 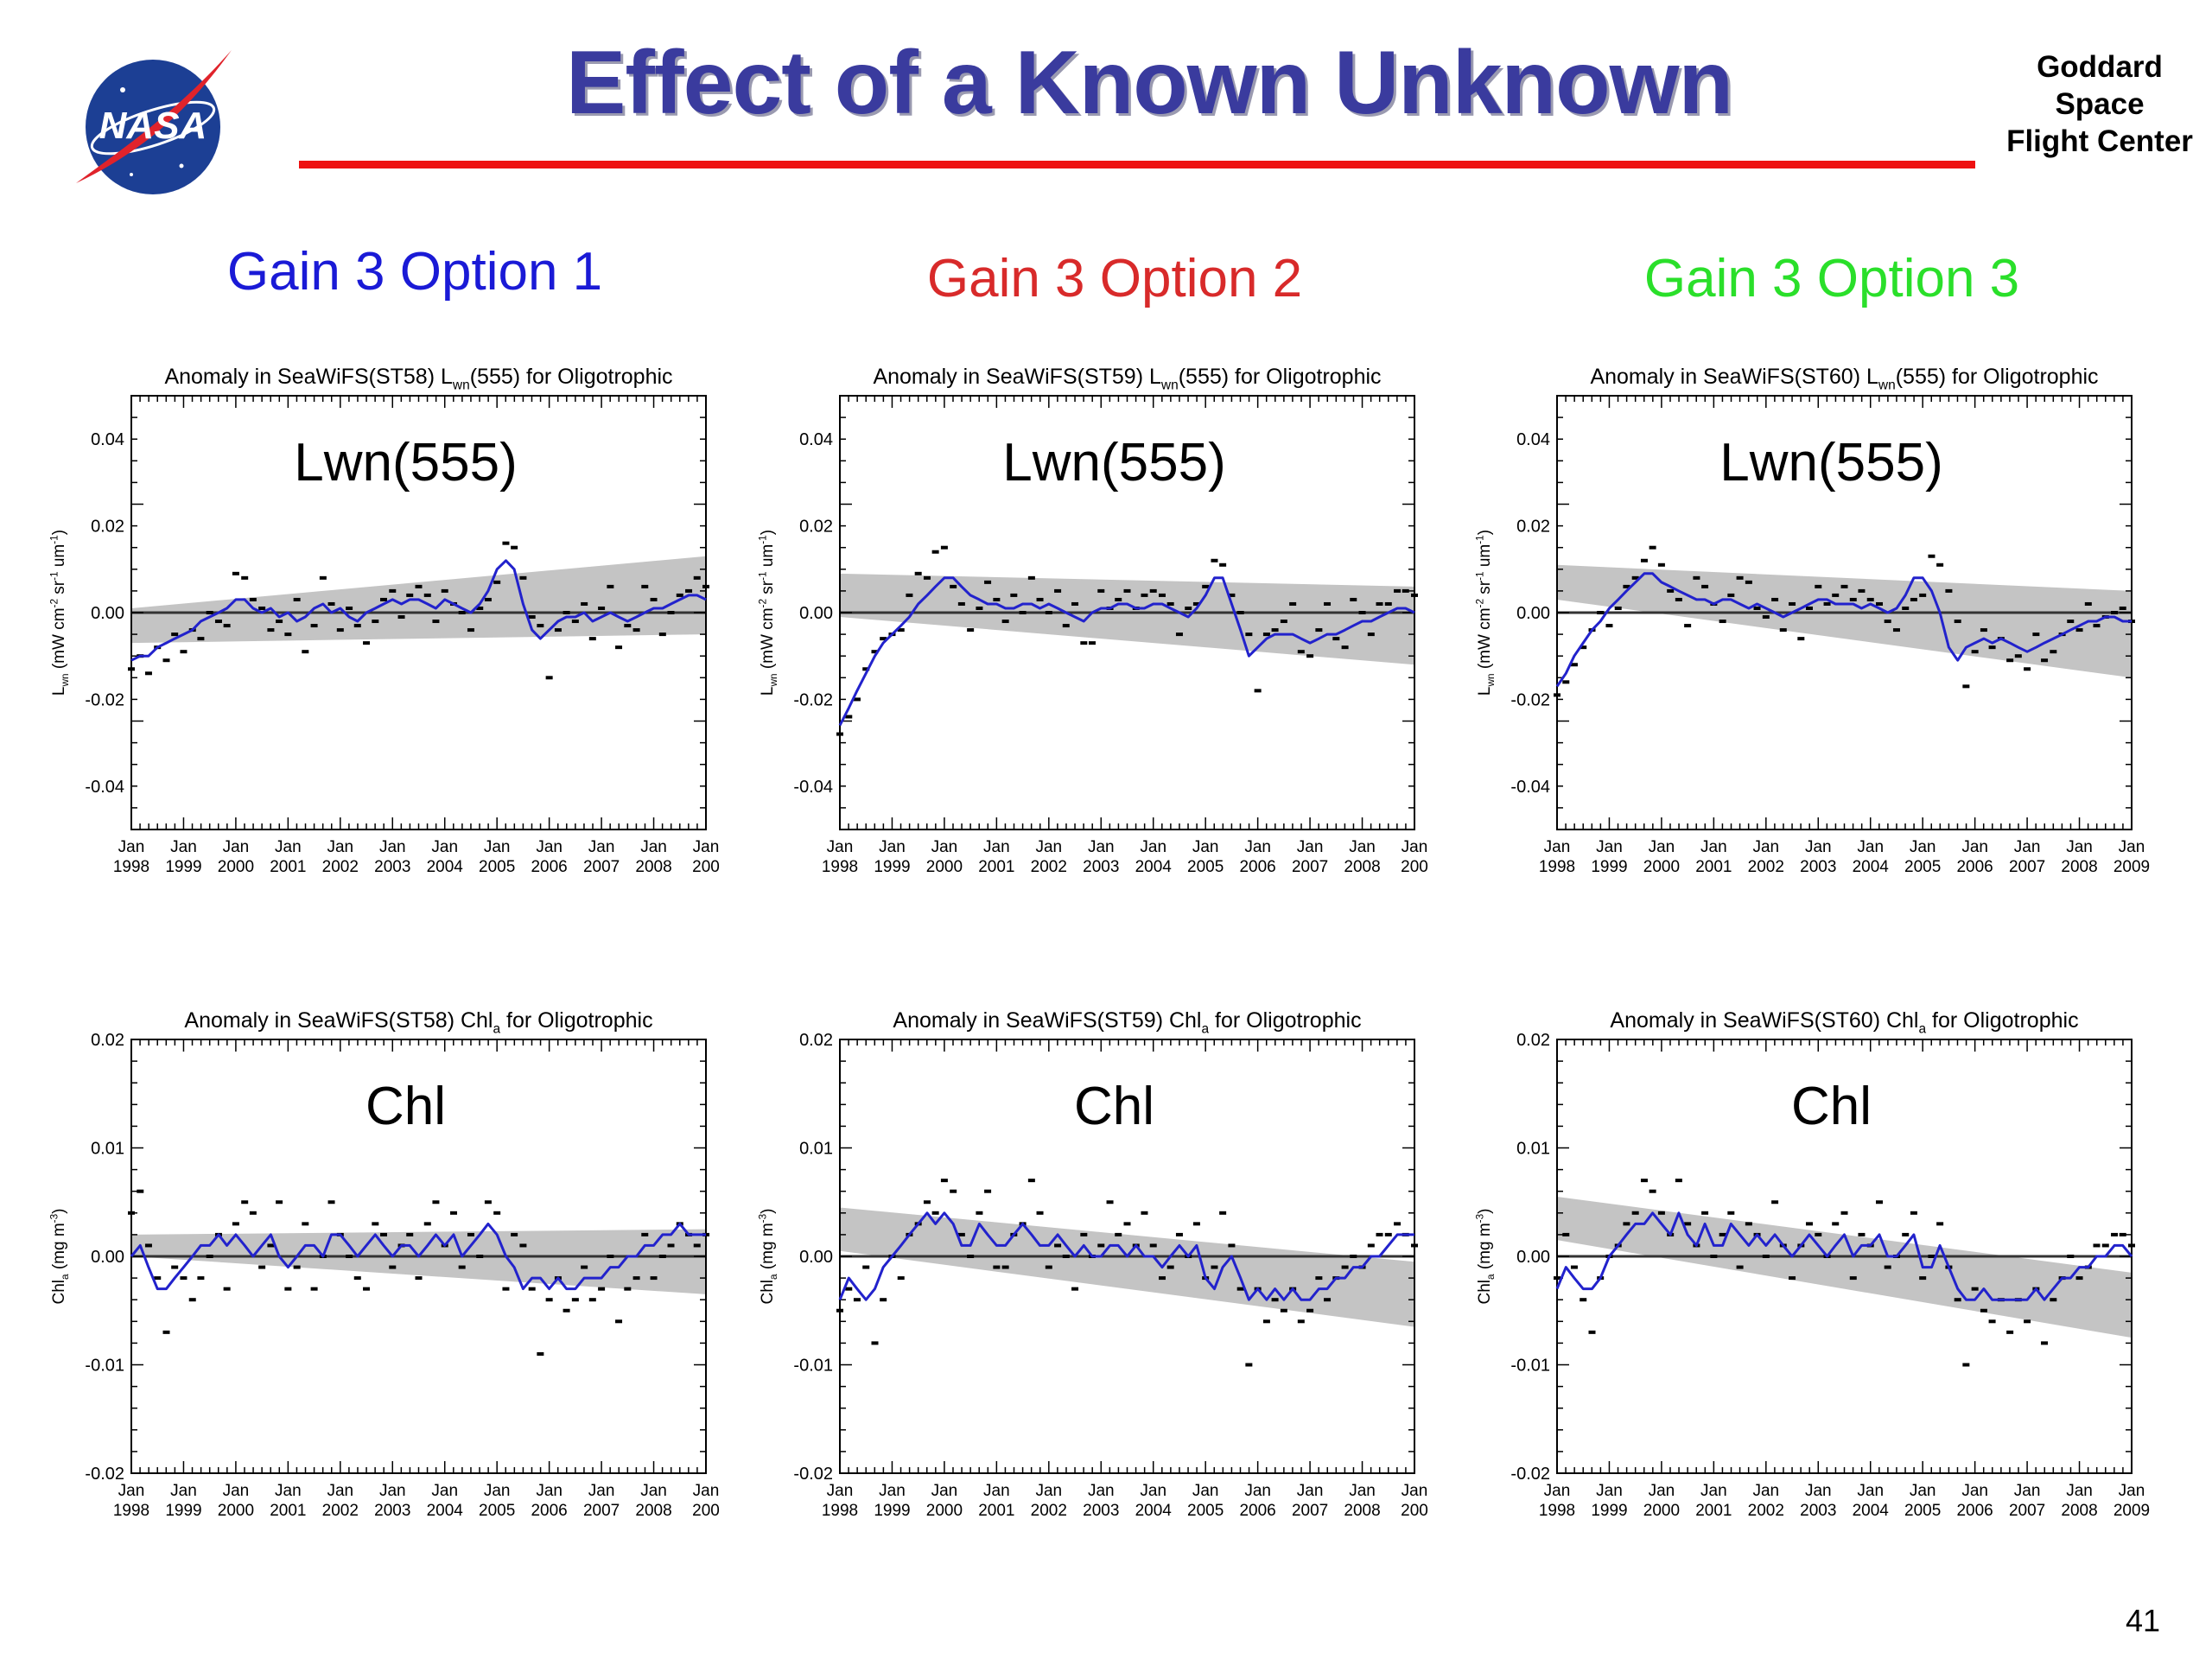 What do you see at coordinates (1844, 621) in the screenshot?
I see `trend-confidence-band` at bounding box center [1844, 621].